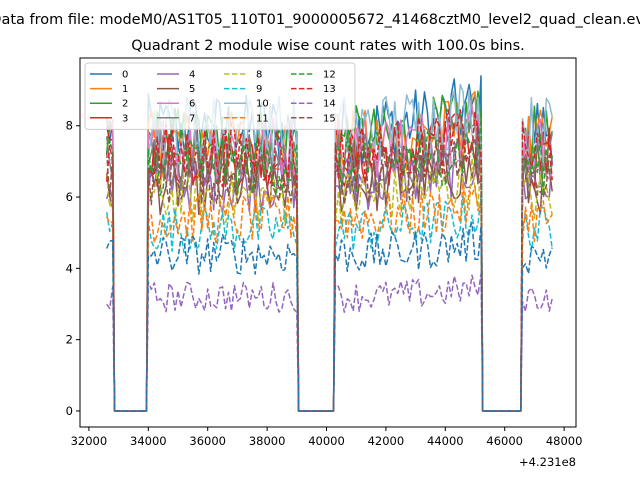  I want to click on legend-label-10: 10, so click(262, 104).